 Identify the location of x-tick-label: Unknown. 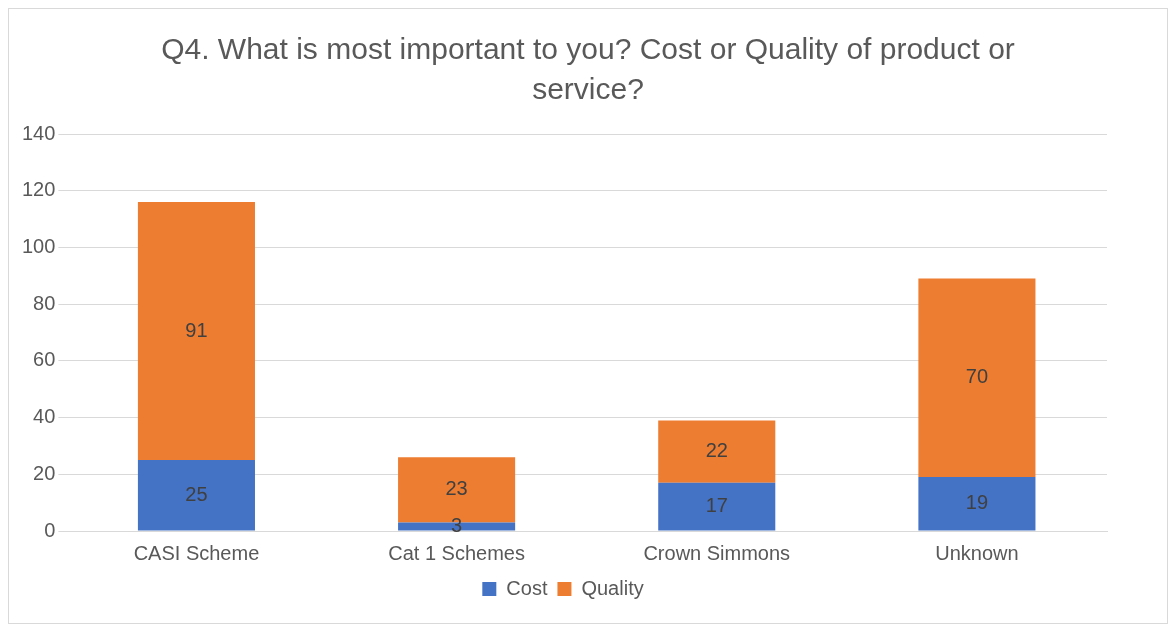
(977, 552).